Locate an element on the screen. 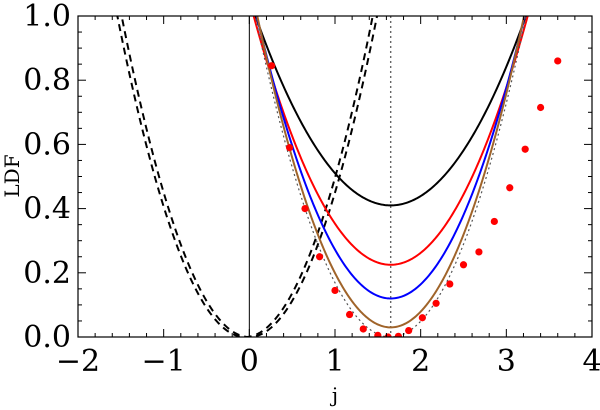 The height and width of the screenshot is (410, 600). y-tick-label: 0.6 is located at coordinates (47, 144).